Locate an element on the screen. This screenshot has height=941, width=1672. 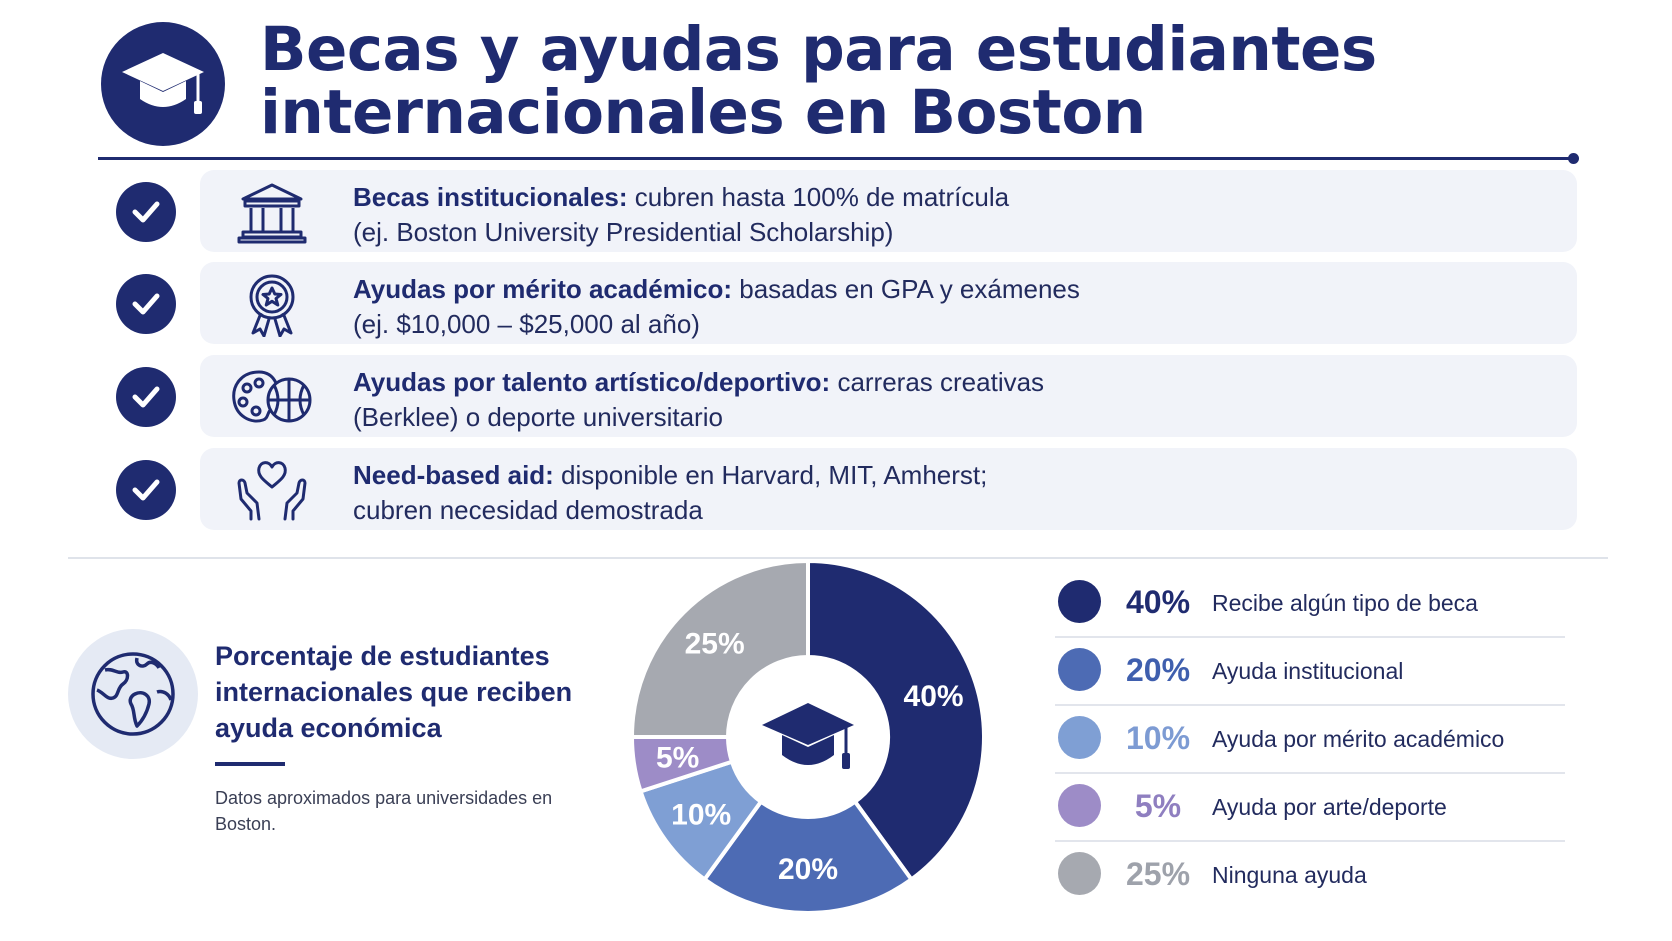
legend-label: Ninguna ayuda is located at coordinates (1289, 875).